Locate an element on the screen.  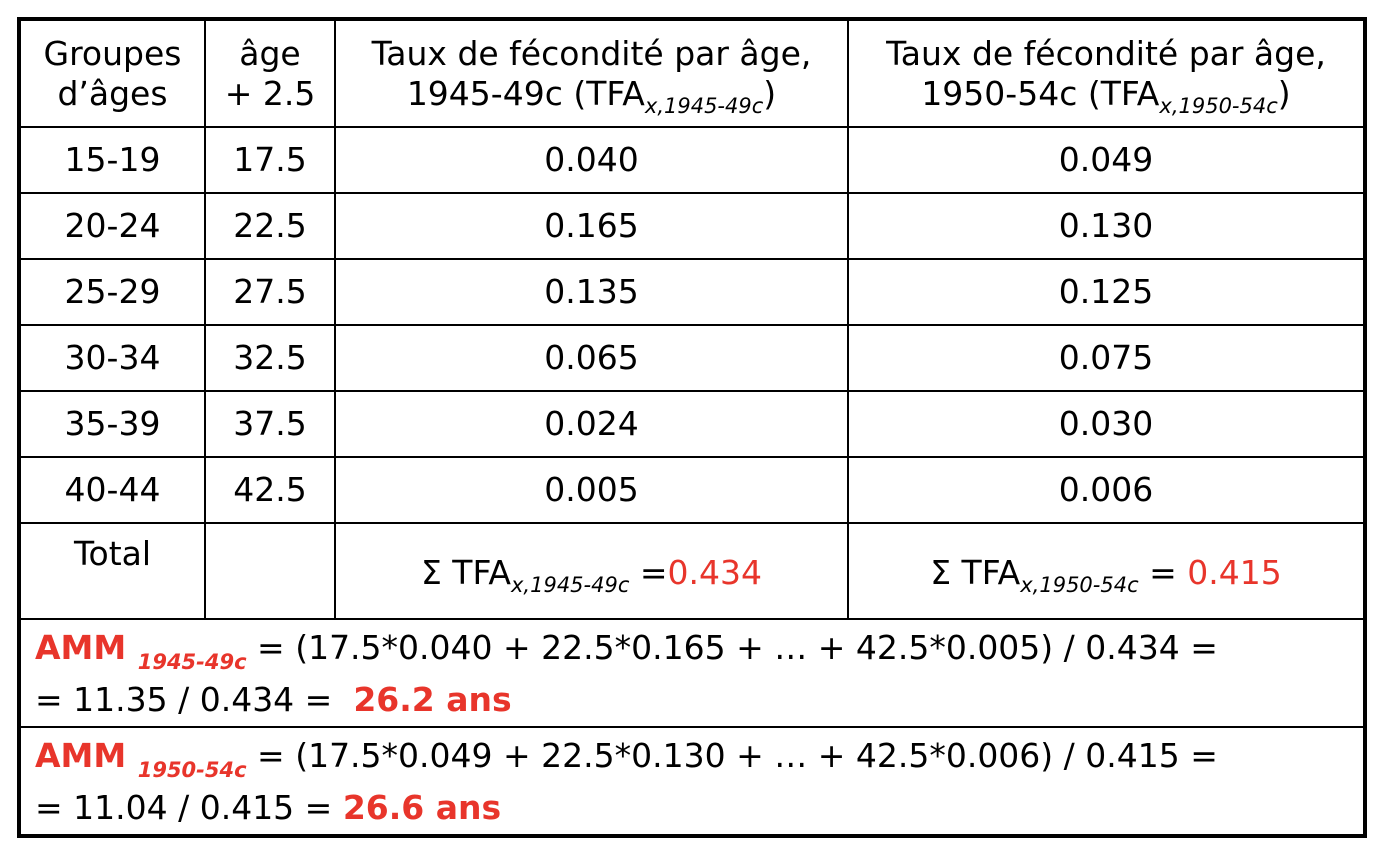
table-row: 20-24 22.5 0.165 0.130 is located at coordinates (692, 226).